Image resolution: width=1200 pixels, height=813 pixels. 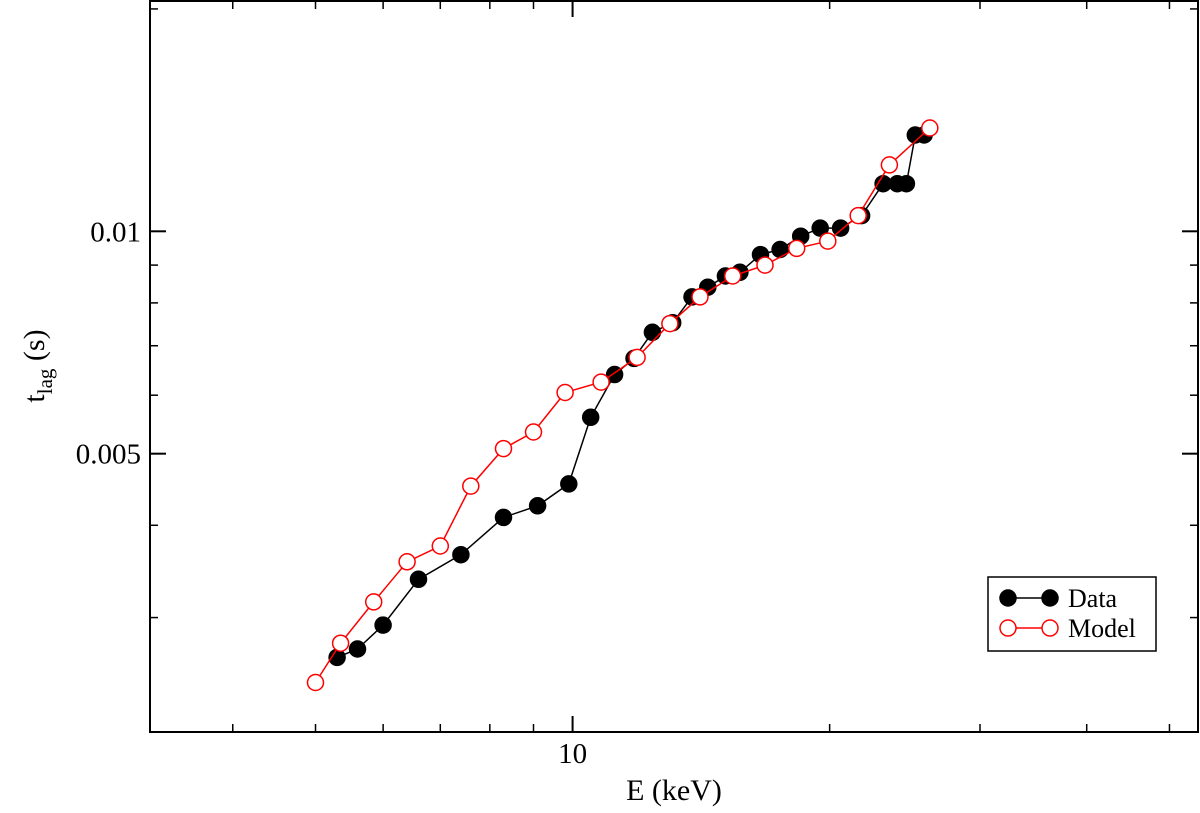 What do you see at coordinates (1102, 628) in the screenshot?
I see `legend-label-model: Model` at bounding box center [1102, 628].